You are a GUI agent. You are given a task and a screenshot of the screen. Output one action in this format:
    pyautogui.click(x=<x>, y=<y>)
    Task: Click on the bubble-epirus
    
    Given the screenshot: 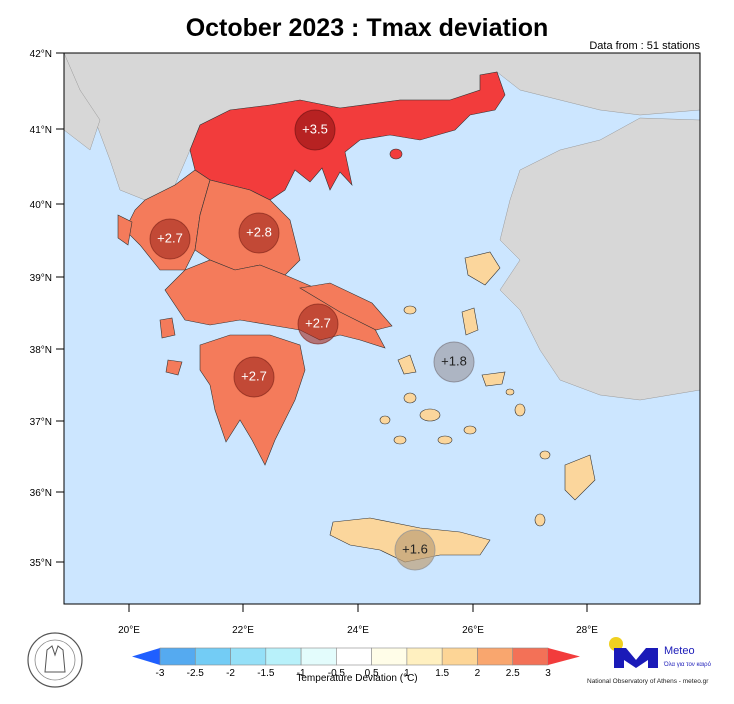 What is the action you would take?
    pyautogui.click(x=170, y=239)
    